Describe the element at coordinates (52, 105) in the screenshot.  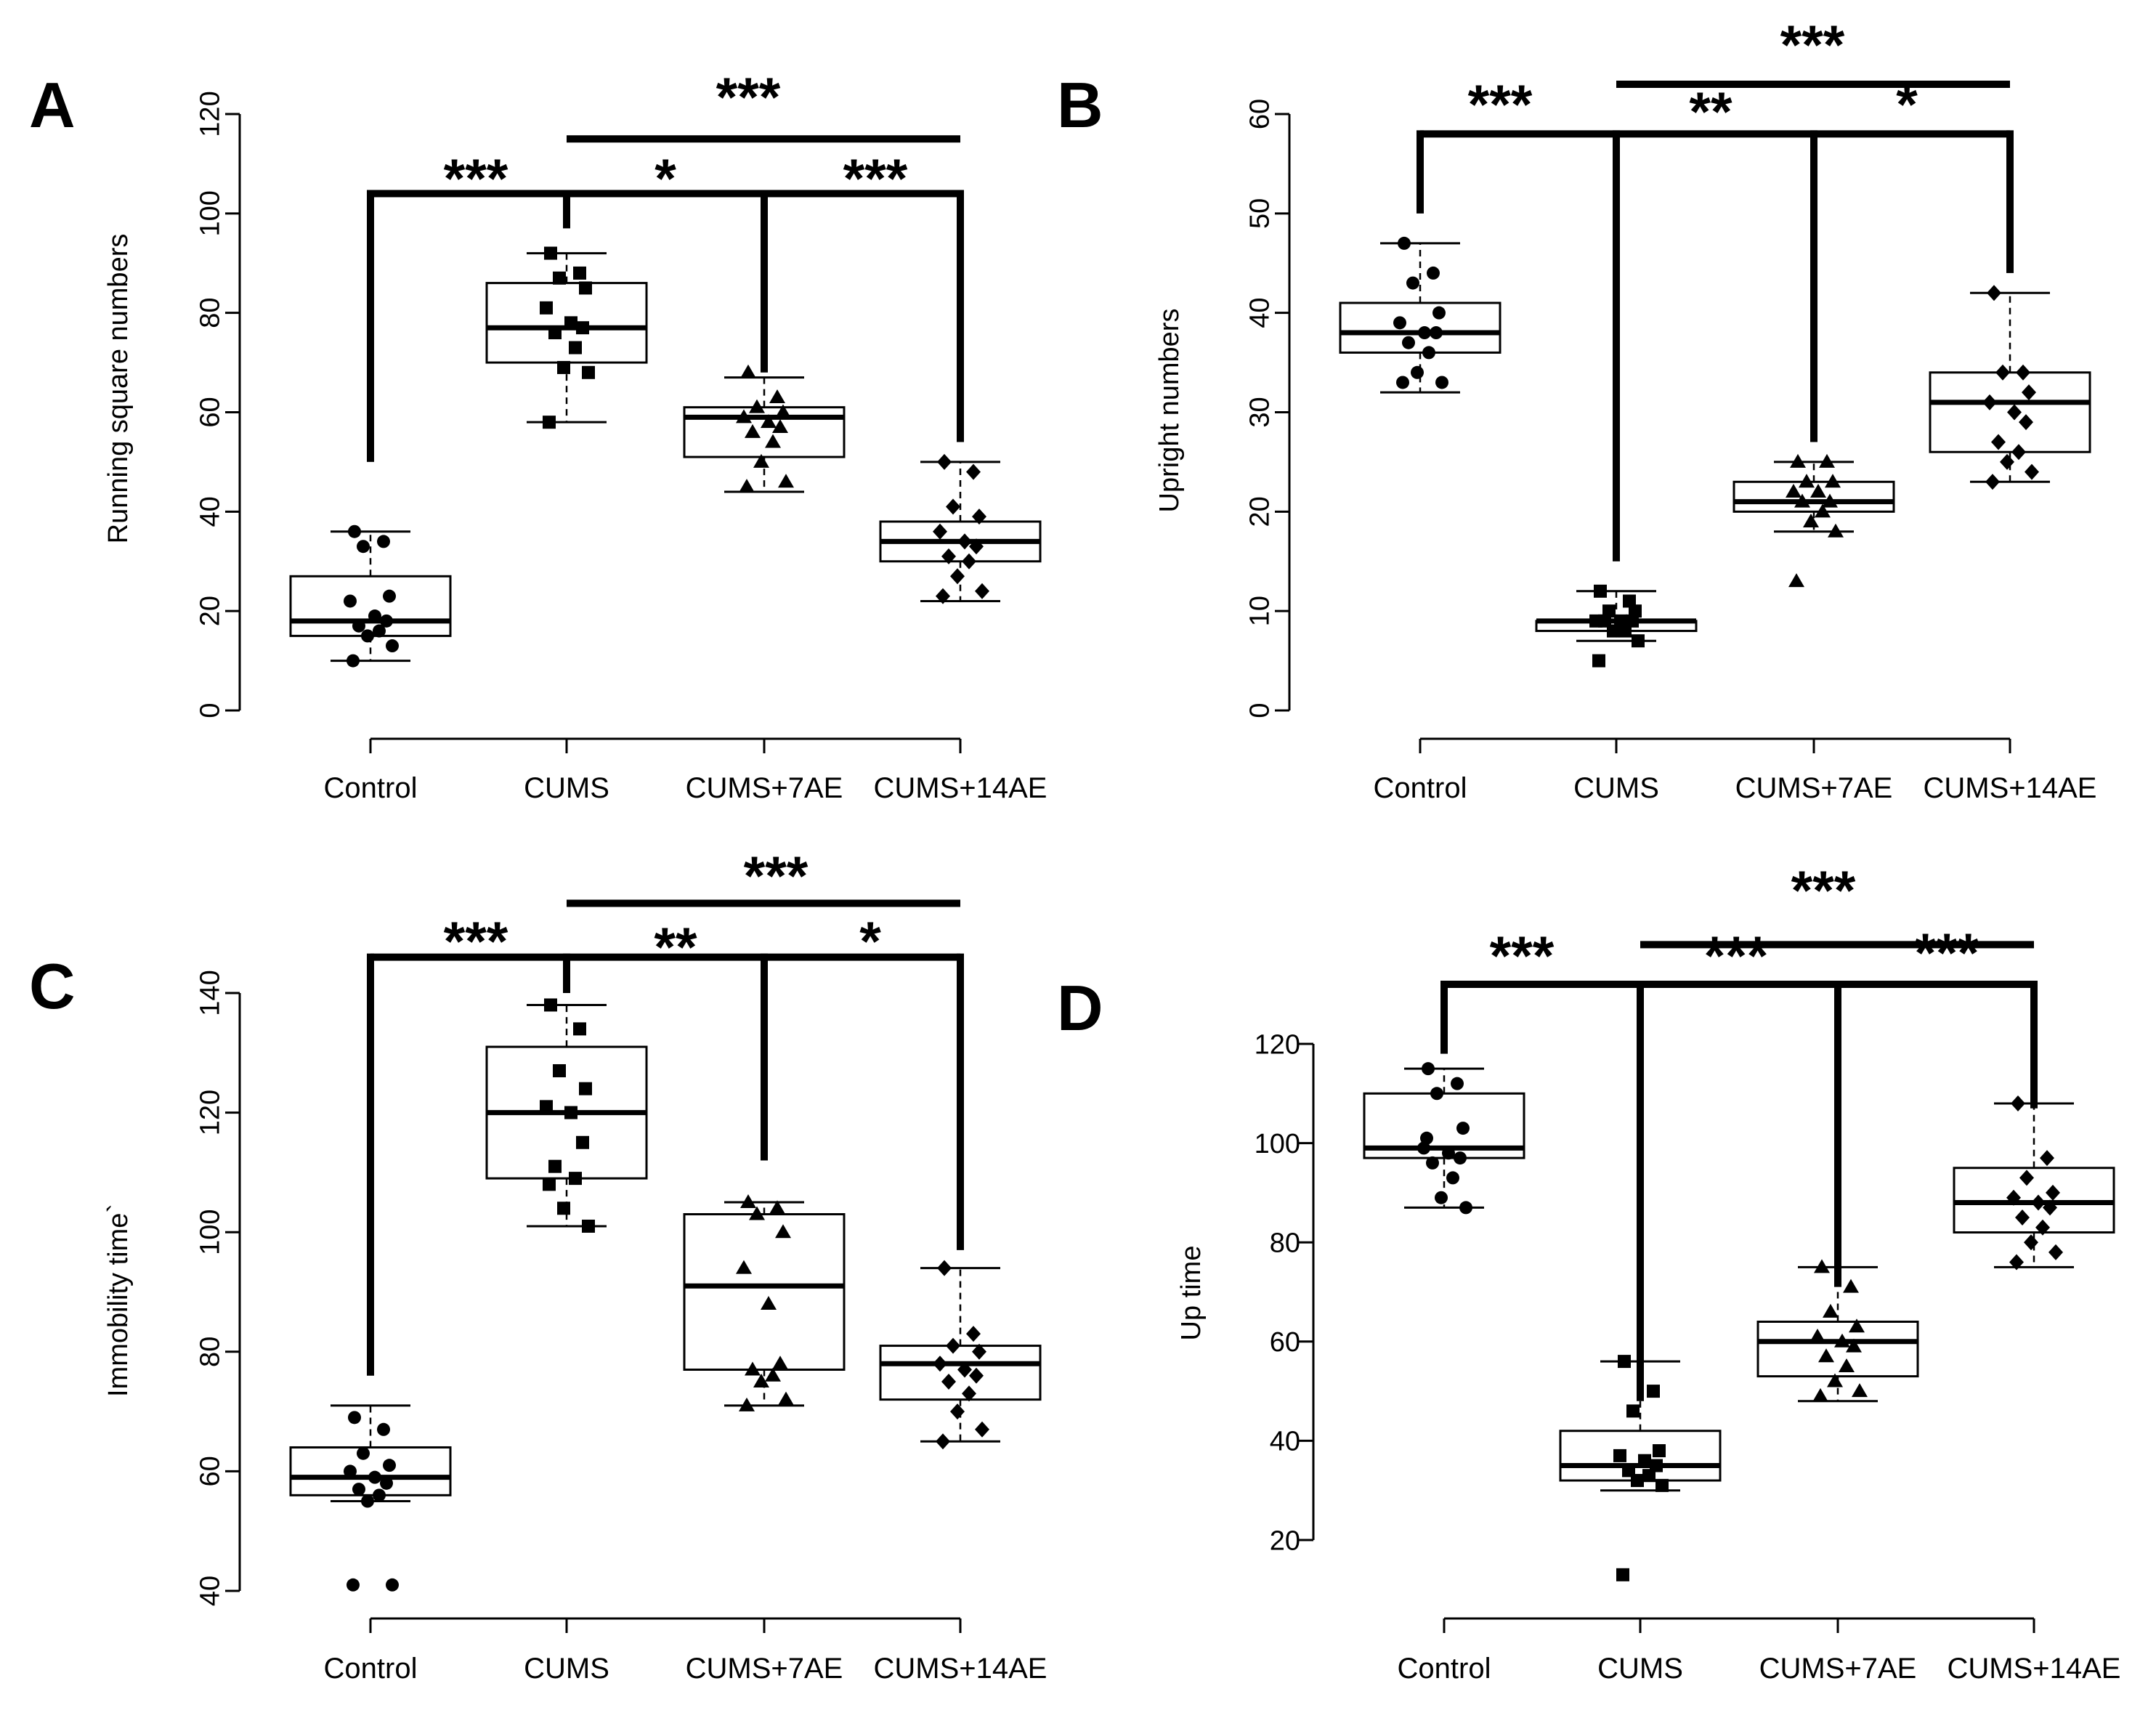
I see `panel-letter: A` at that location.